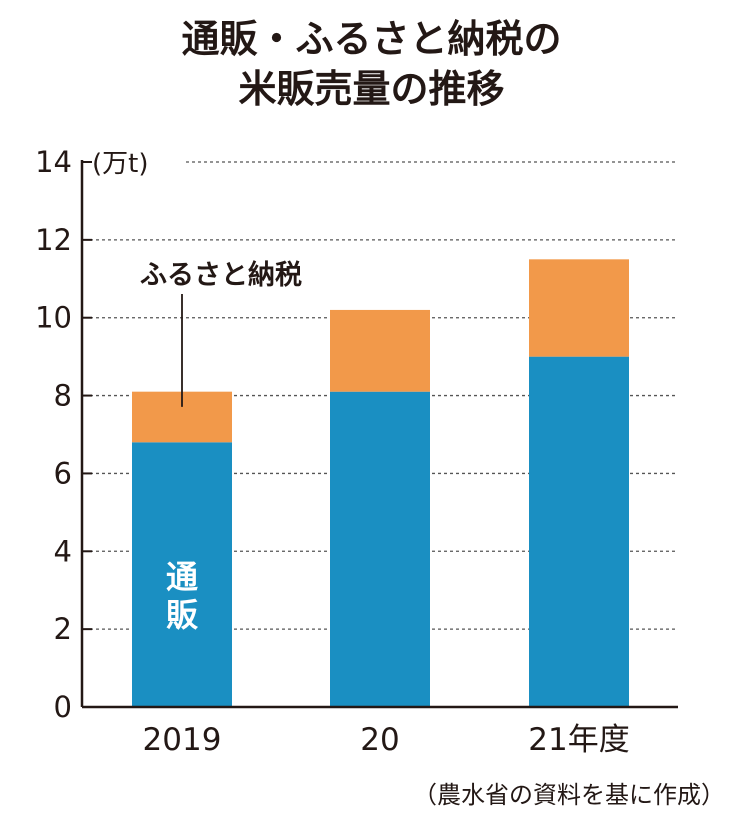 The image size is (743, 823). Describe the element at coordinates (53, 240) in the screenshot. I see `y-tick-label: 12` at that location.